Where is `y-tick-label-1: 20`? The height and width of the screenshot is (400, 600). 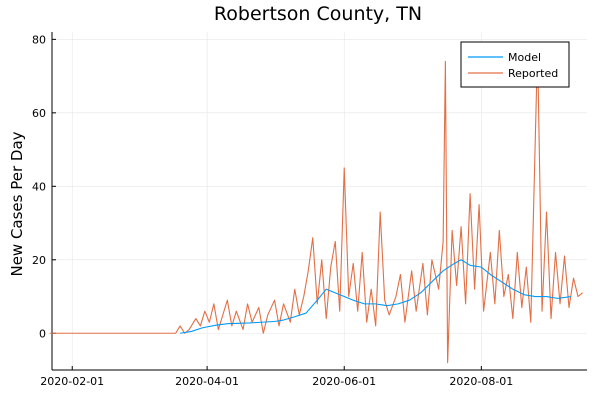 y-tick-label-1: 20 is located at coordinates (39, 260).